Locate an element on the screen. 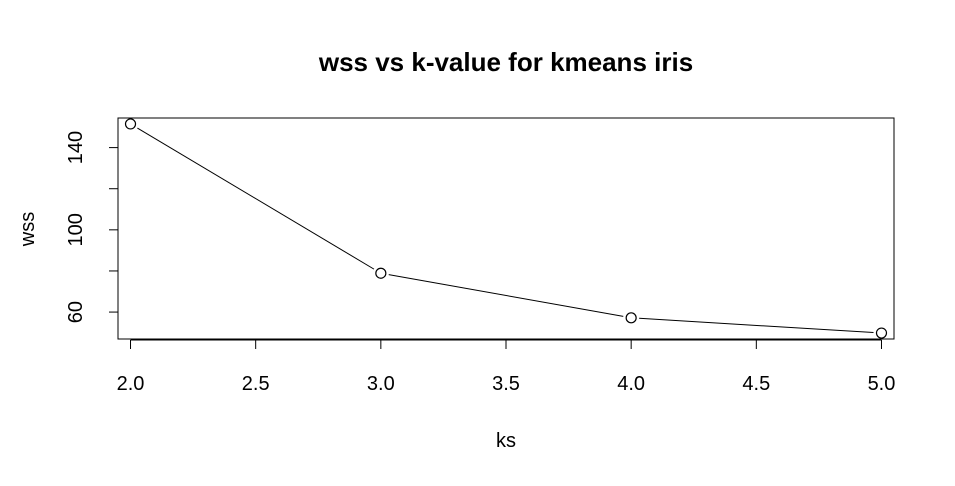 The image size is (955, 486). y-axis: 60 100 140 is located at coordinates (92, 227).